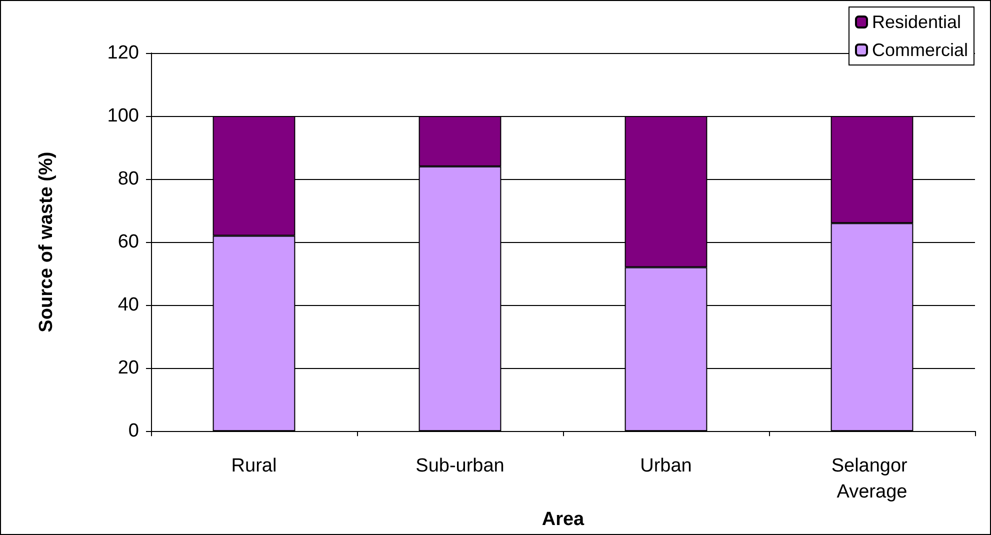 The width and height of the screenshot is (991, 535). What do you see at coordinates (128, 179) in the screenshot?
I see `y-tick-label: 80` at bounding box center [128, 179].